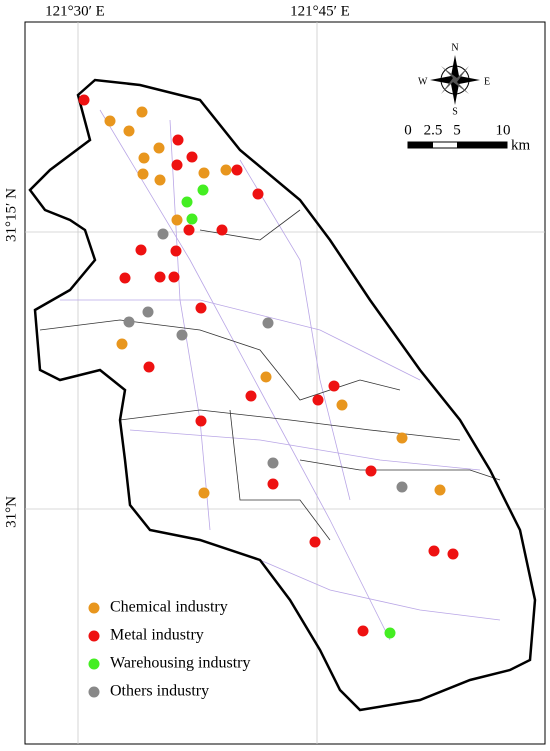  I want to click on scale-tick: 5, so click(457, 130).